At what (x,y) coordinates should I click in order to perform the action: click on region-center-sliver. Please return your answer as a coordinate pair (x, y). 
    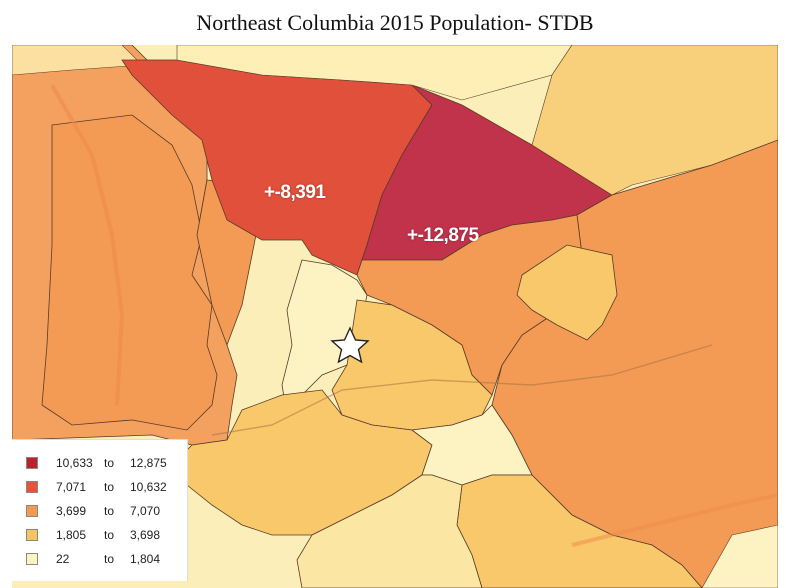
    Looking at the image, I should click on (324, 337).